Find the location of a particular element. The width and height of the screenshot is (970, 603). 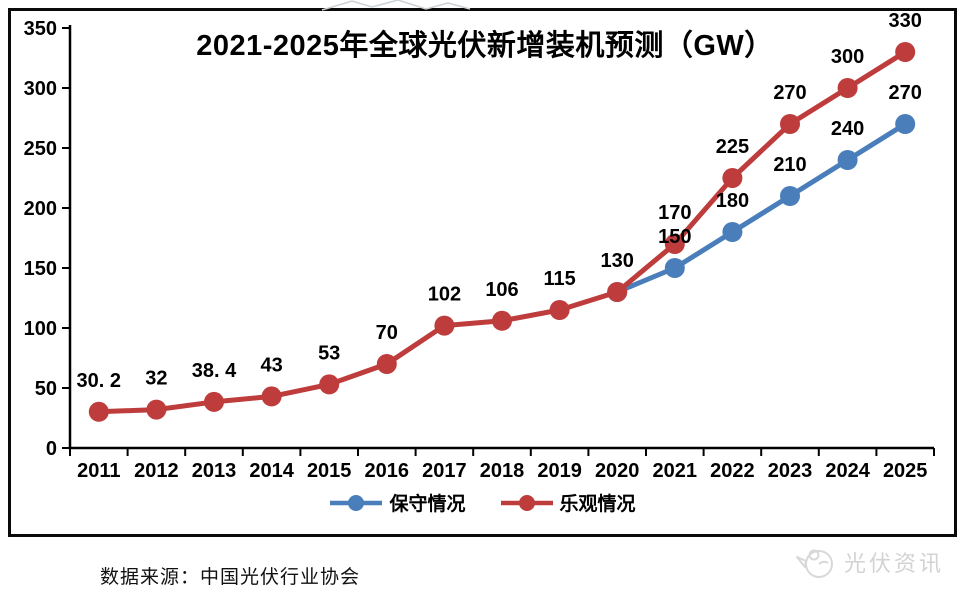

legend-item-0: 保守情况 is located at coordinates (397, 502).